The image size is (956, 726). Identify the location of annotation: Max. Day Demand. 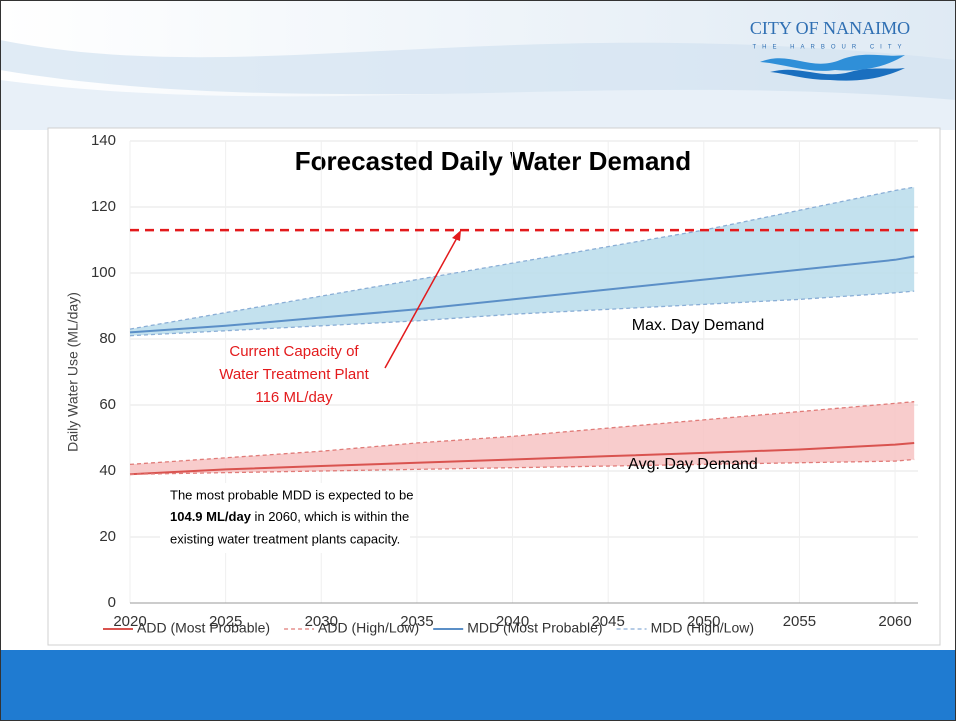
(698, 325).